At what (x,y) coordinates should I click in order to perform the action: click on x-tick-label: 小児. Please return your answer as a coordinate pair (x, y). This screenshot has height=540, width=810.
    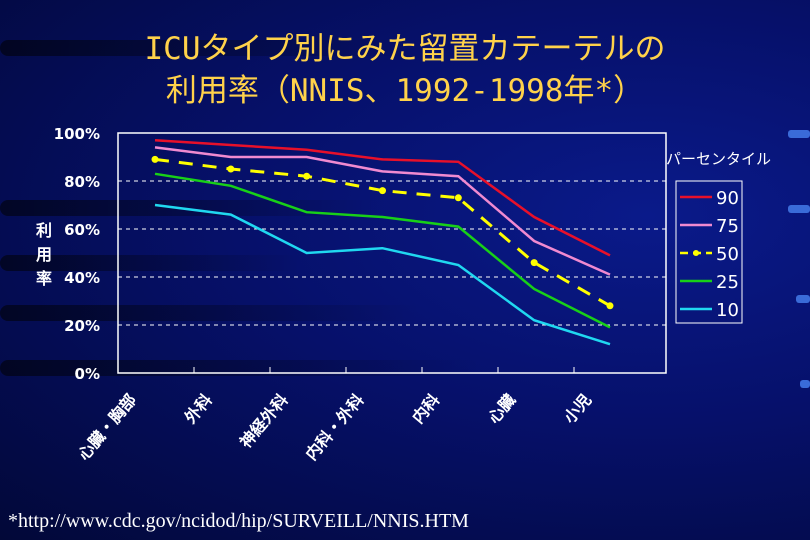
    Looking at the image, I should click on (577, 408).